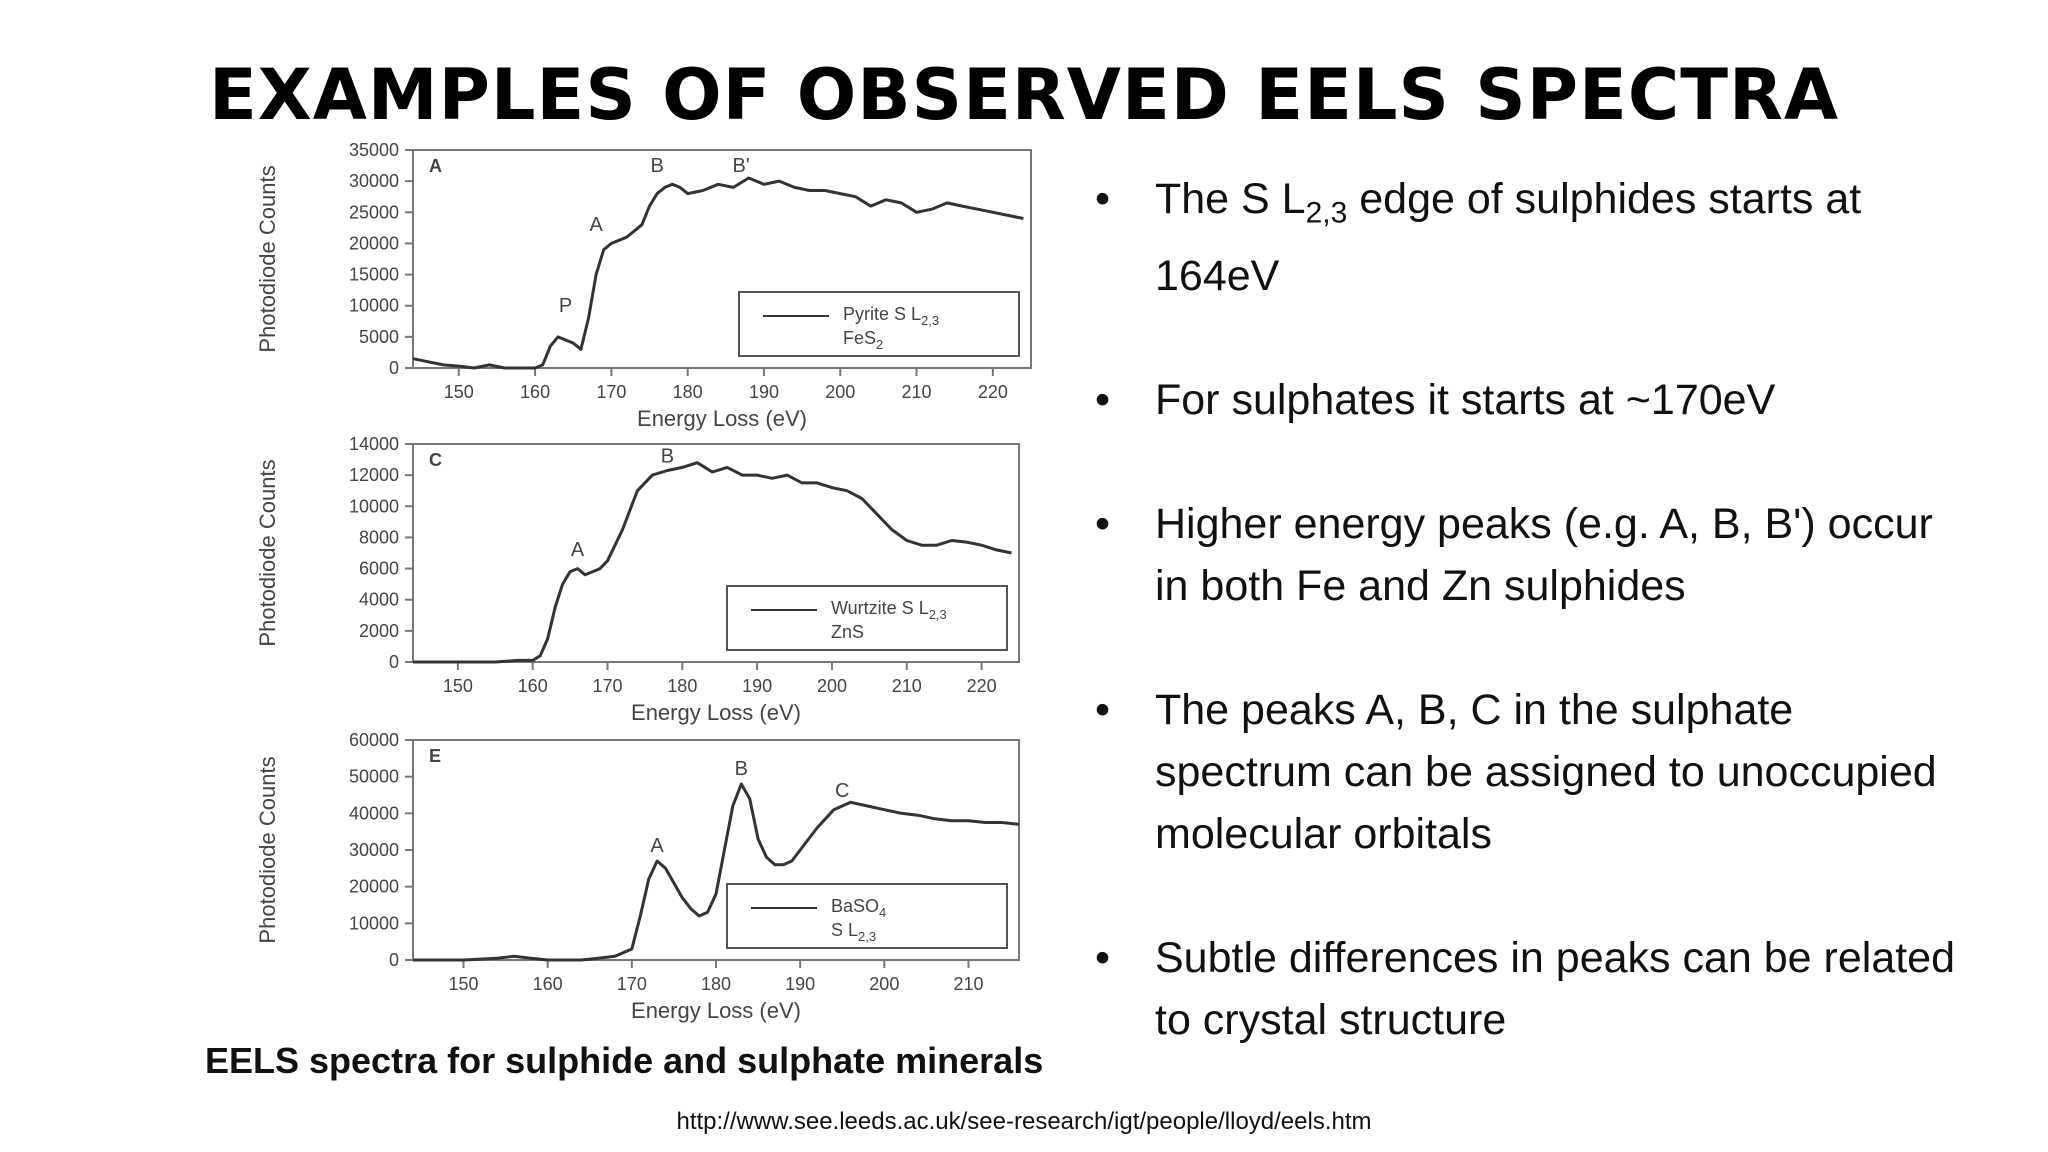  What do you see at coordinates (842, 791) in the screenshot?
I see `chart-e-peak-label: C` at bounding box center [842, 791].